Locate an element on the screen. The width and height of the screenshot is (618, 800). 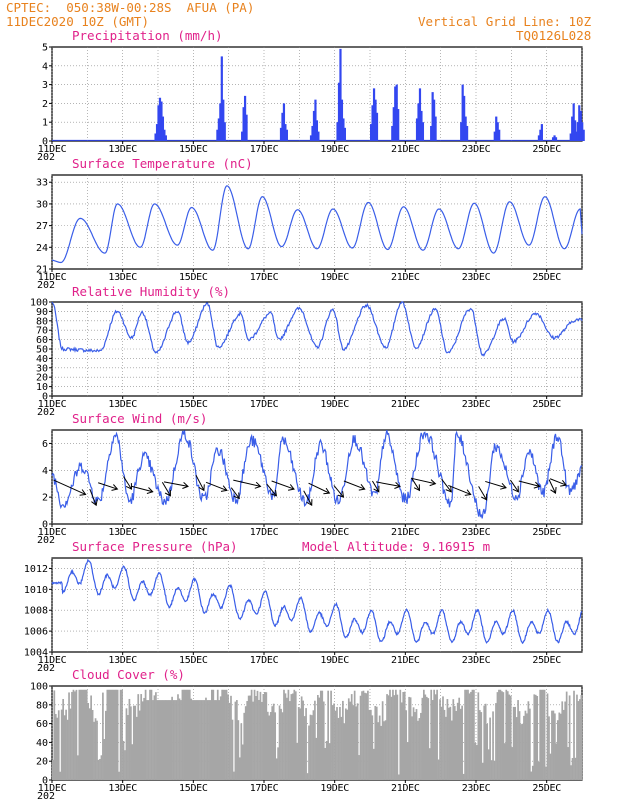
y-tick-label: 33 is located at coordinates (42, 183).